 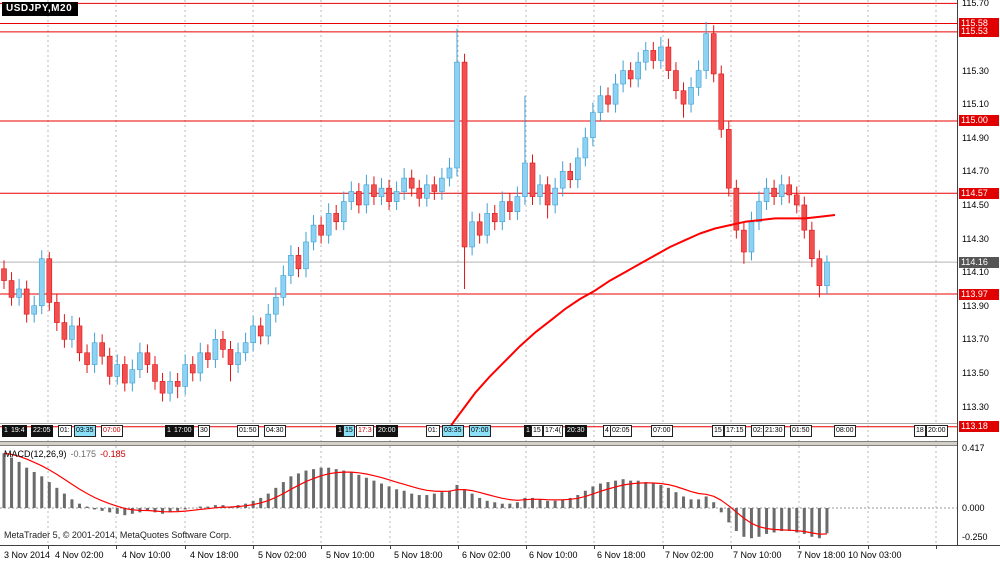 I want to click on event-tag: 20:30, so click(x=576, y=431).